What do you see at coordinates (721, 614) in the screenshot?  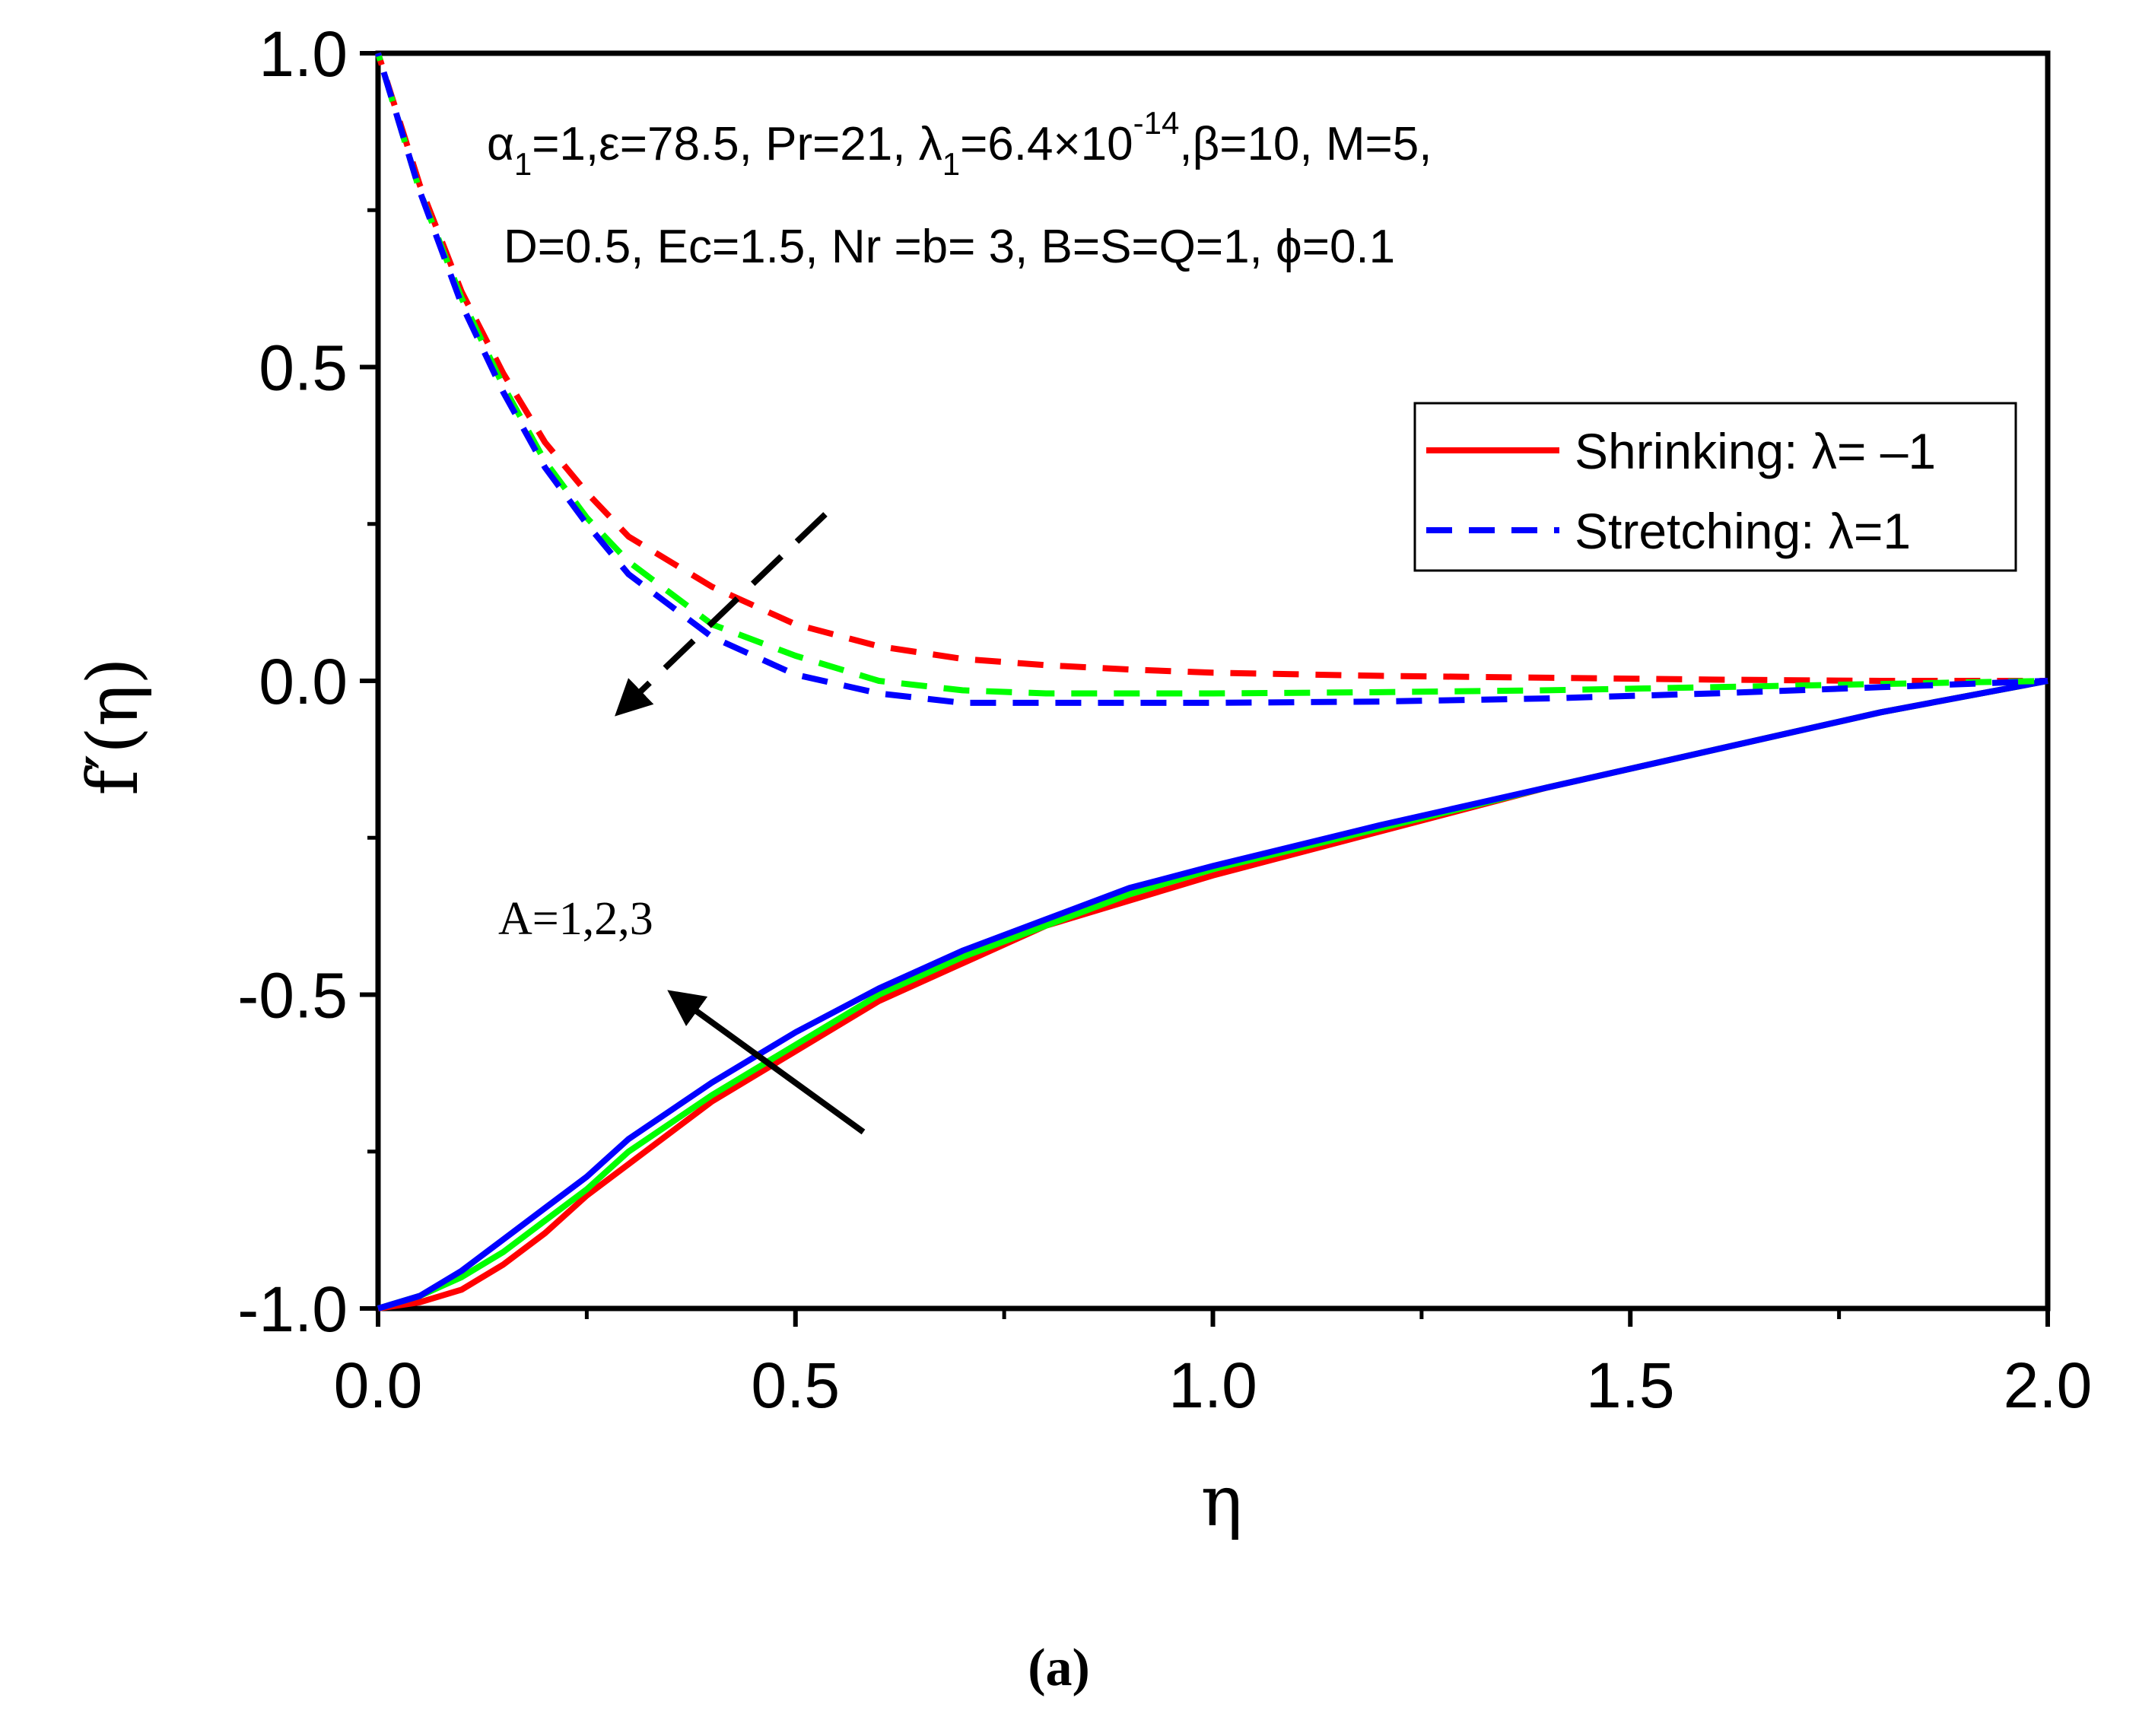 I see `stretching-trend-arrow` at bounding box center [721, 614].